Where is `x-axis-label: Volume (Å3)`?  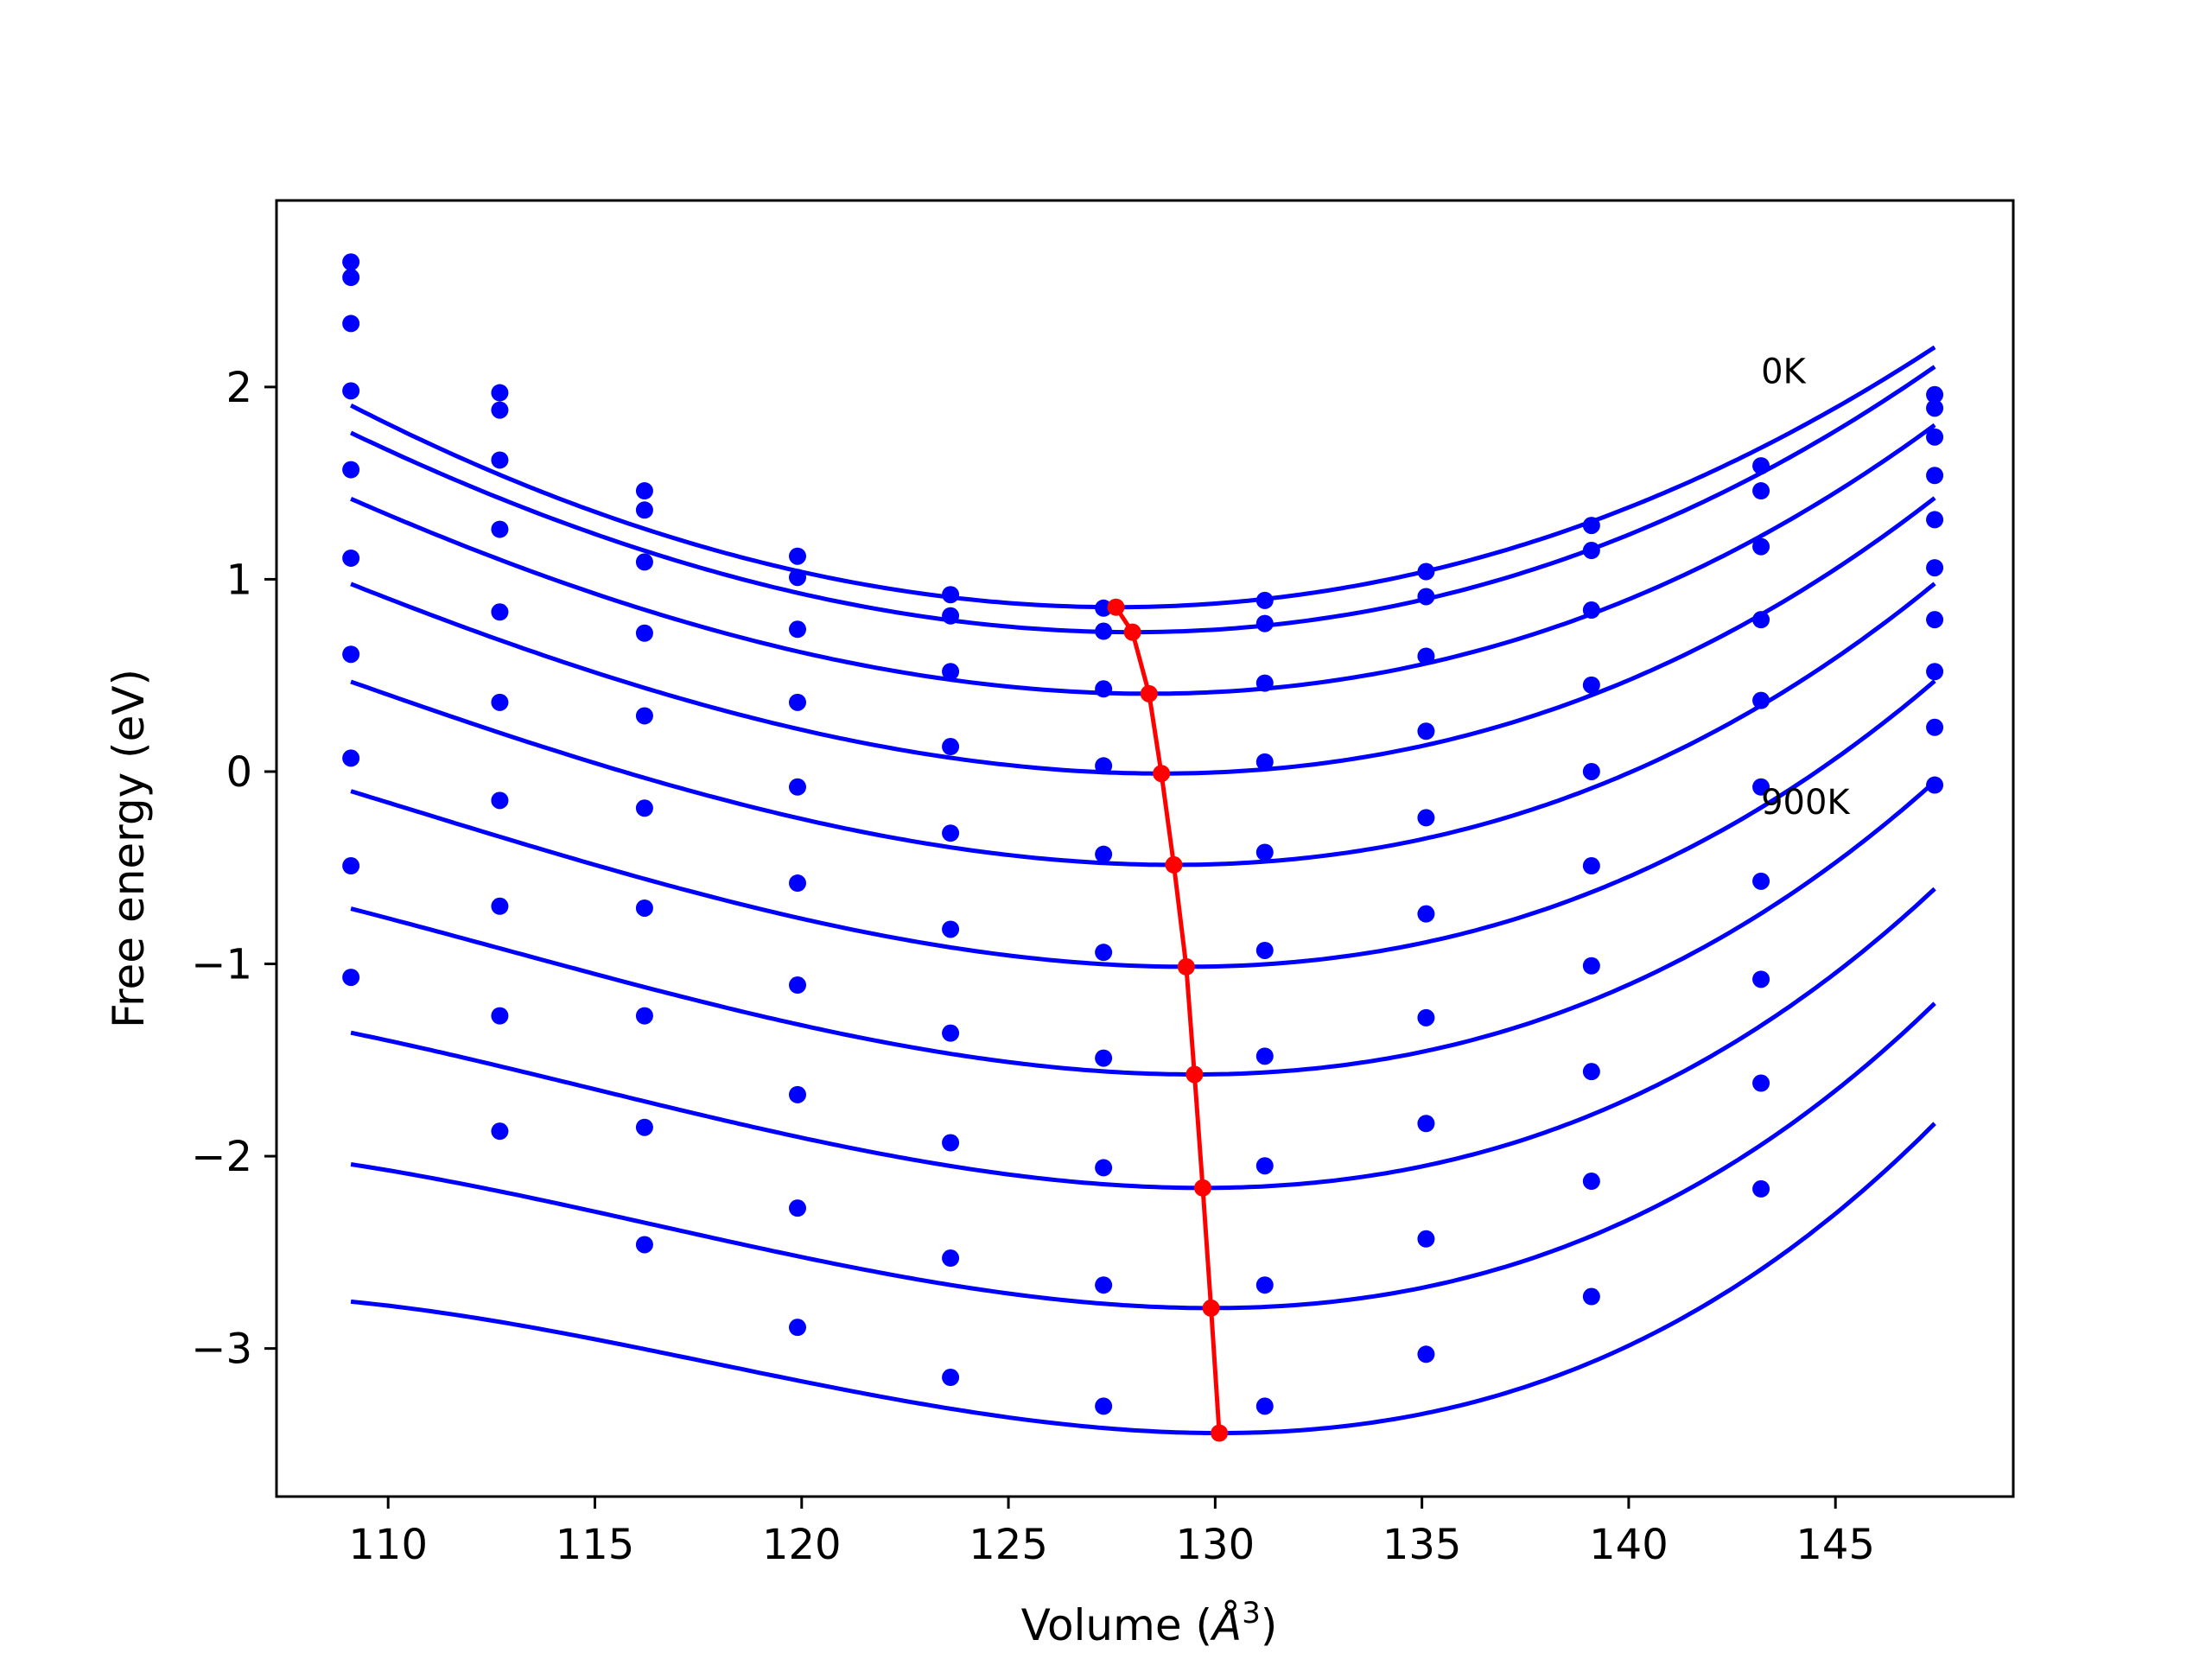 x-axis-label: Volume (Å3) is located at coordinates (1149, 1623).